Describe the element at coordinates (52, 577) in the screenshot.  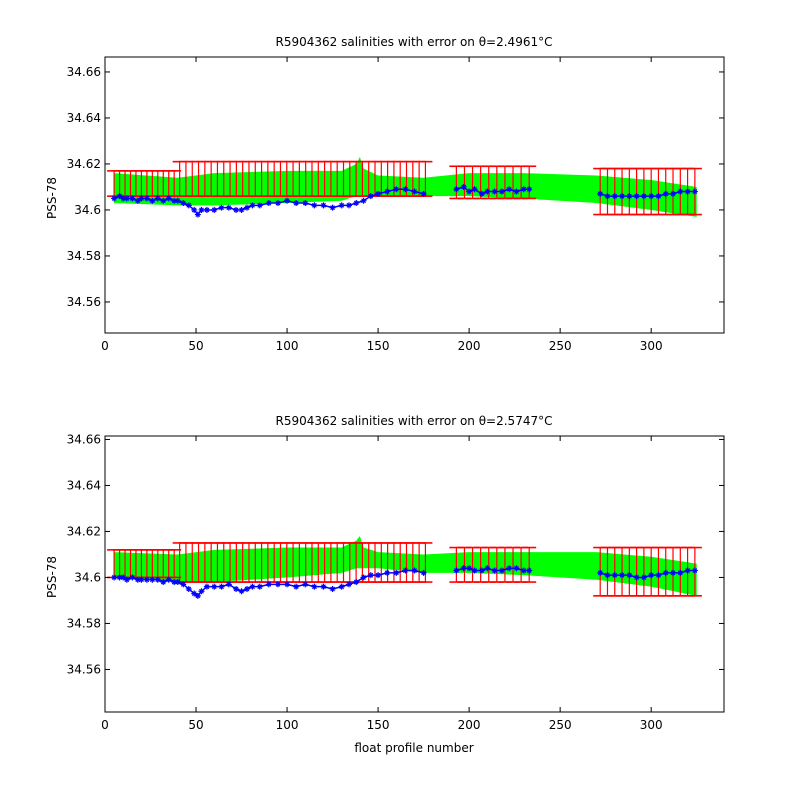
I see `bottom-chart-ylabel: PSS-78` at that location.